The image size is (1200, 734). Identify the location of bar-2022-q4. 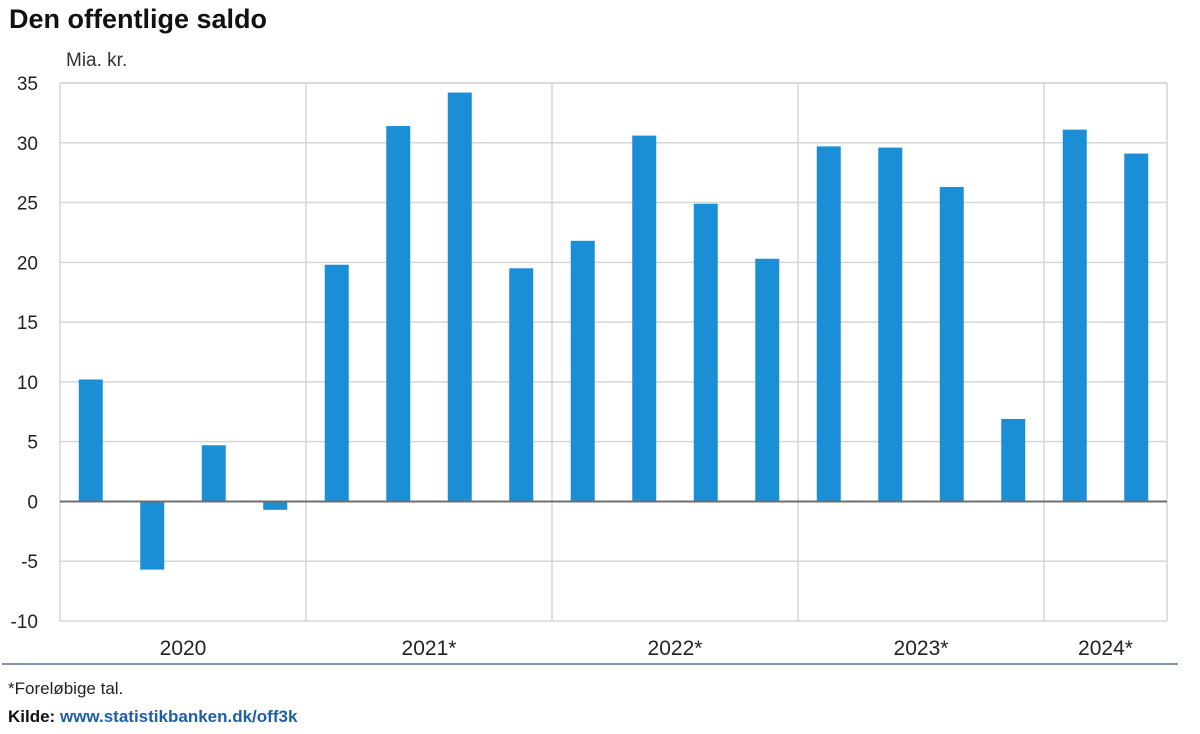
(767, 380).